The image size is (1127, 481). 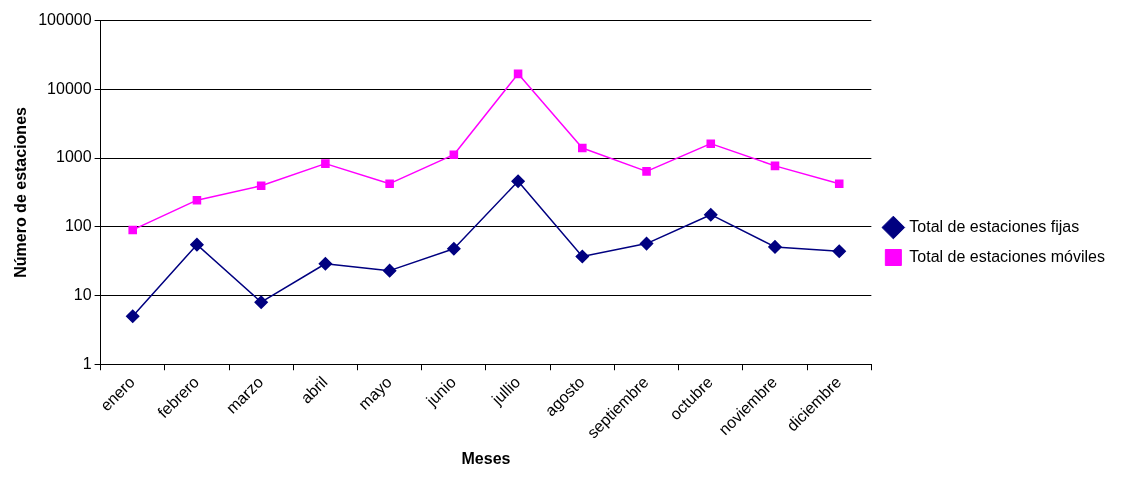 I want to click on y-tick-label: 10, so click(x=82, y=294).